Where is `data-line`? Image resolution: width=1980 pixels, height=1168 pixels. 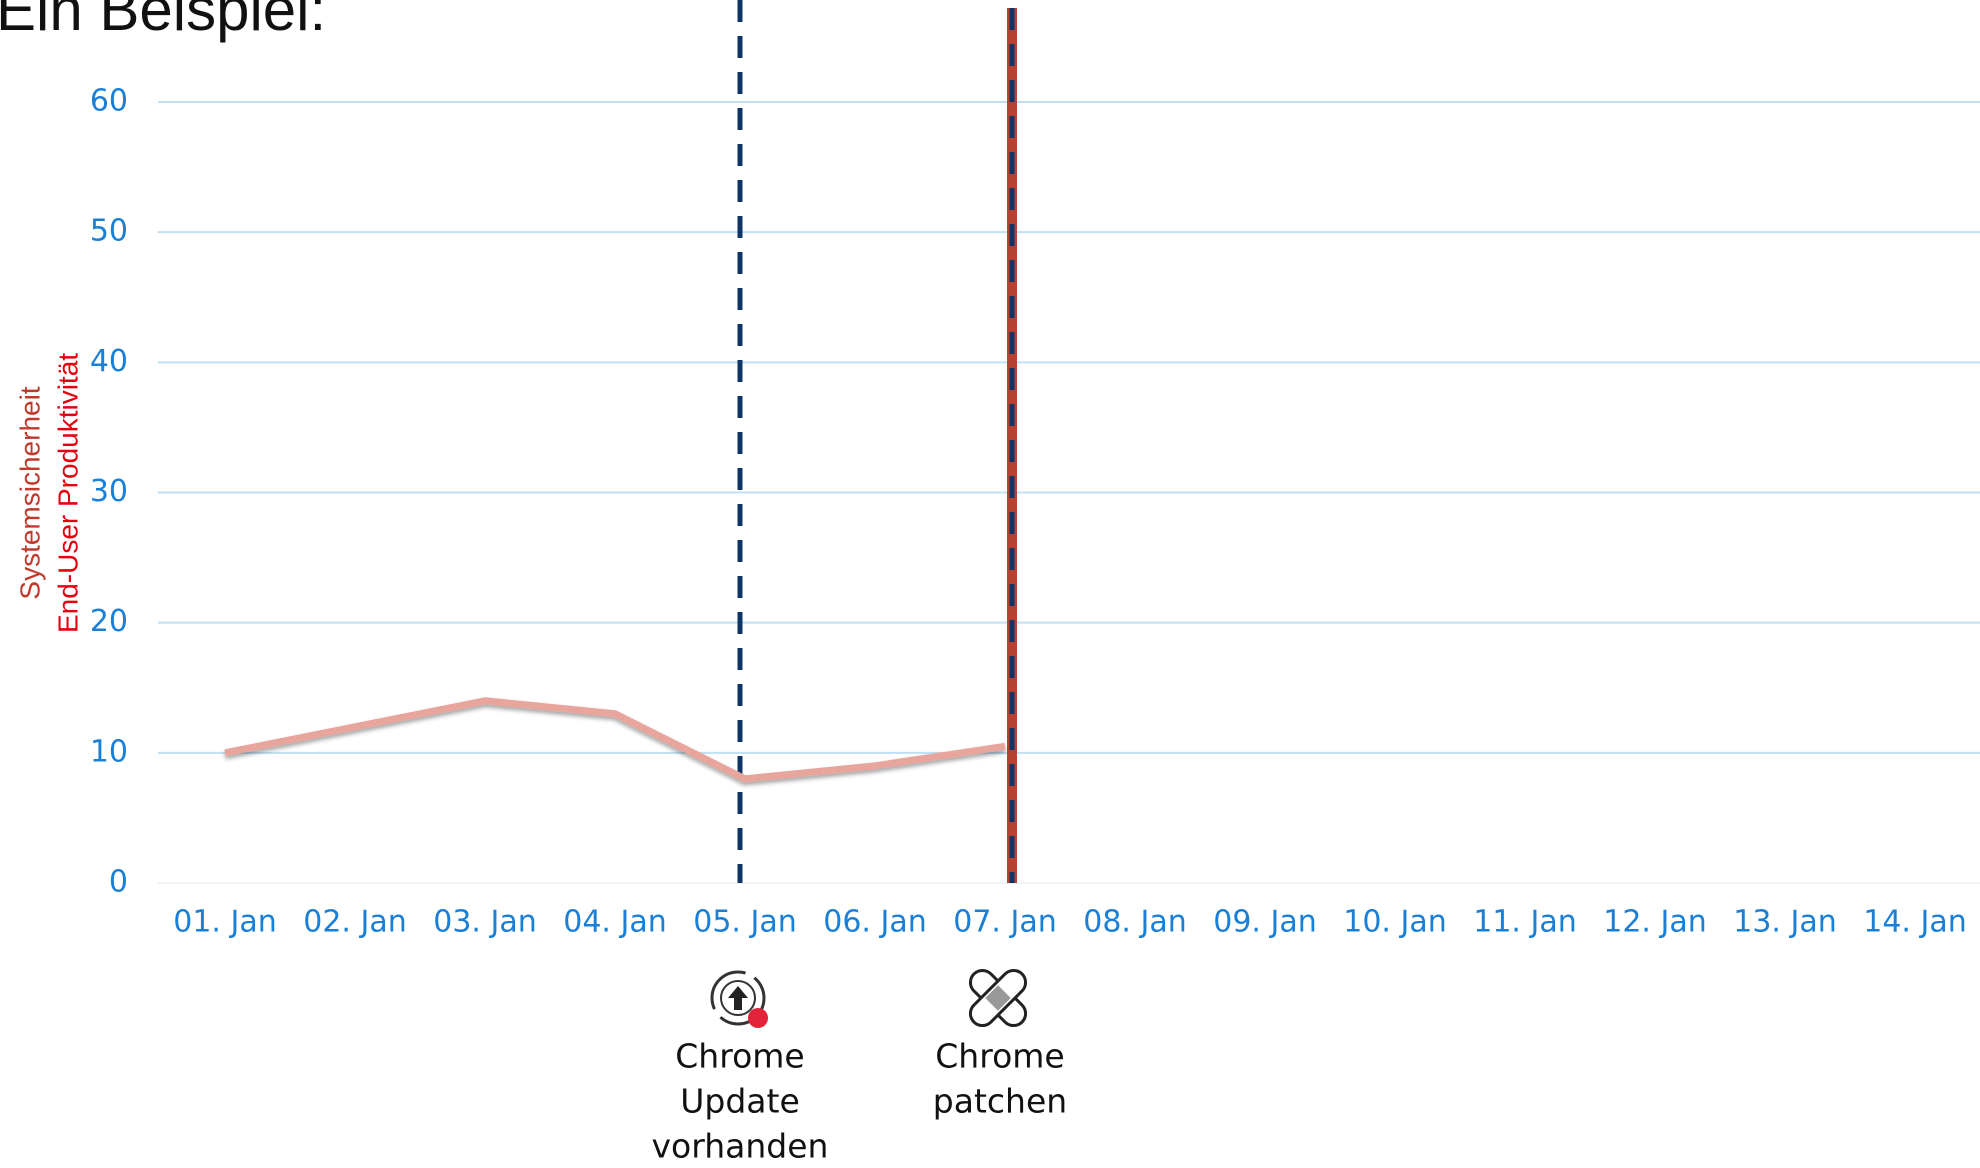 data-line is located at coordinates (615, 740).